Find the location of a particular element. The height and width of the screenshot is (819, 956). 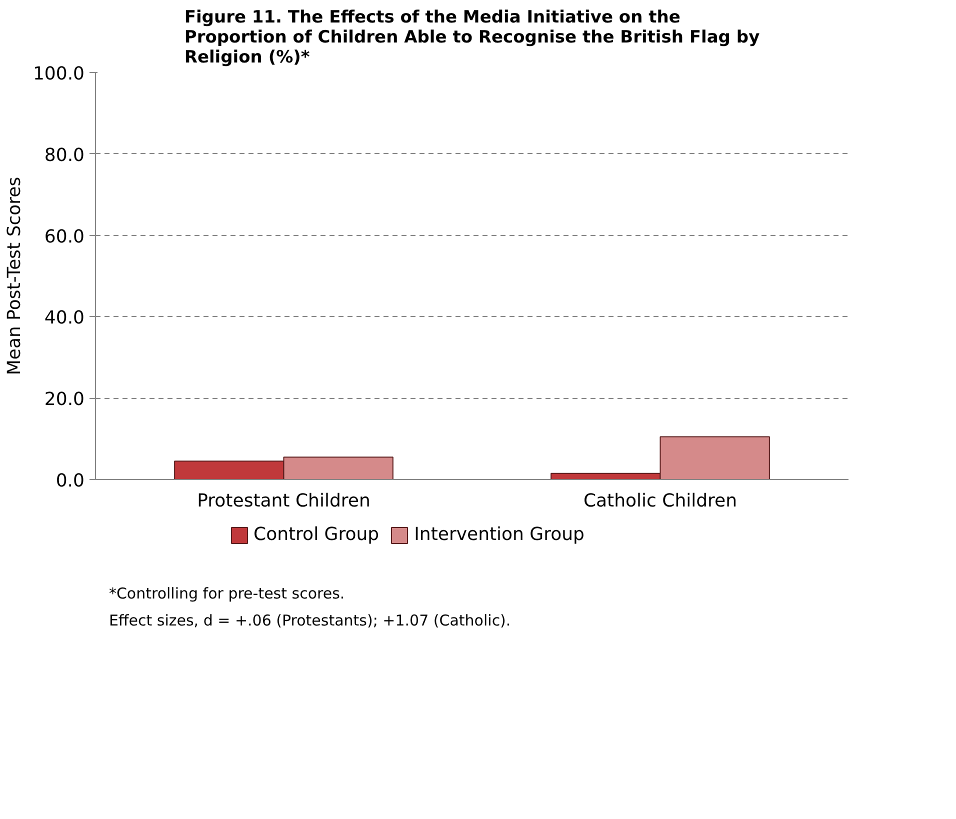

y-axis-title: Mean Post-Test Scores is located at coordinates (14, 276).